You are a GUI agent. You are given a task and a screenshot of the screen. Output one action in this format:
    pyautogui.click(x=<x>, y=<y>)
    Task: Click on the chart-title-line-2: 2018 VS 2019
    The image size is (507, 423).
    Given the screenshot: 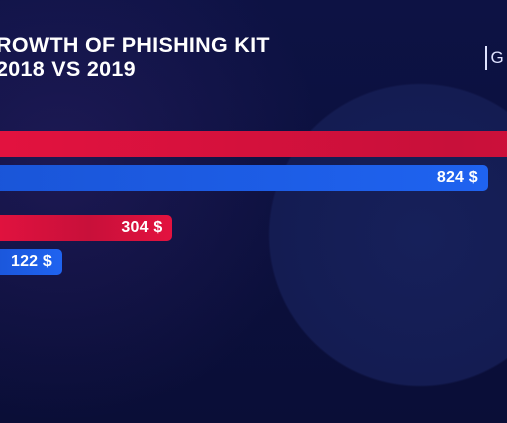 What is the action you would take?
    pyautogui.click(x=68, y=69)
    